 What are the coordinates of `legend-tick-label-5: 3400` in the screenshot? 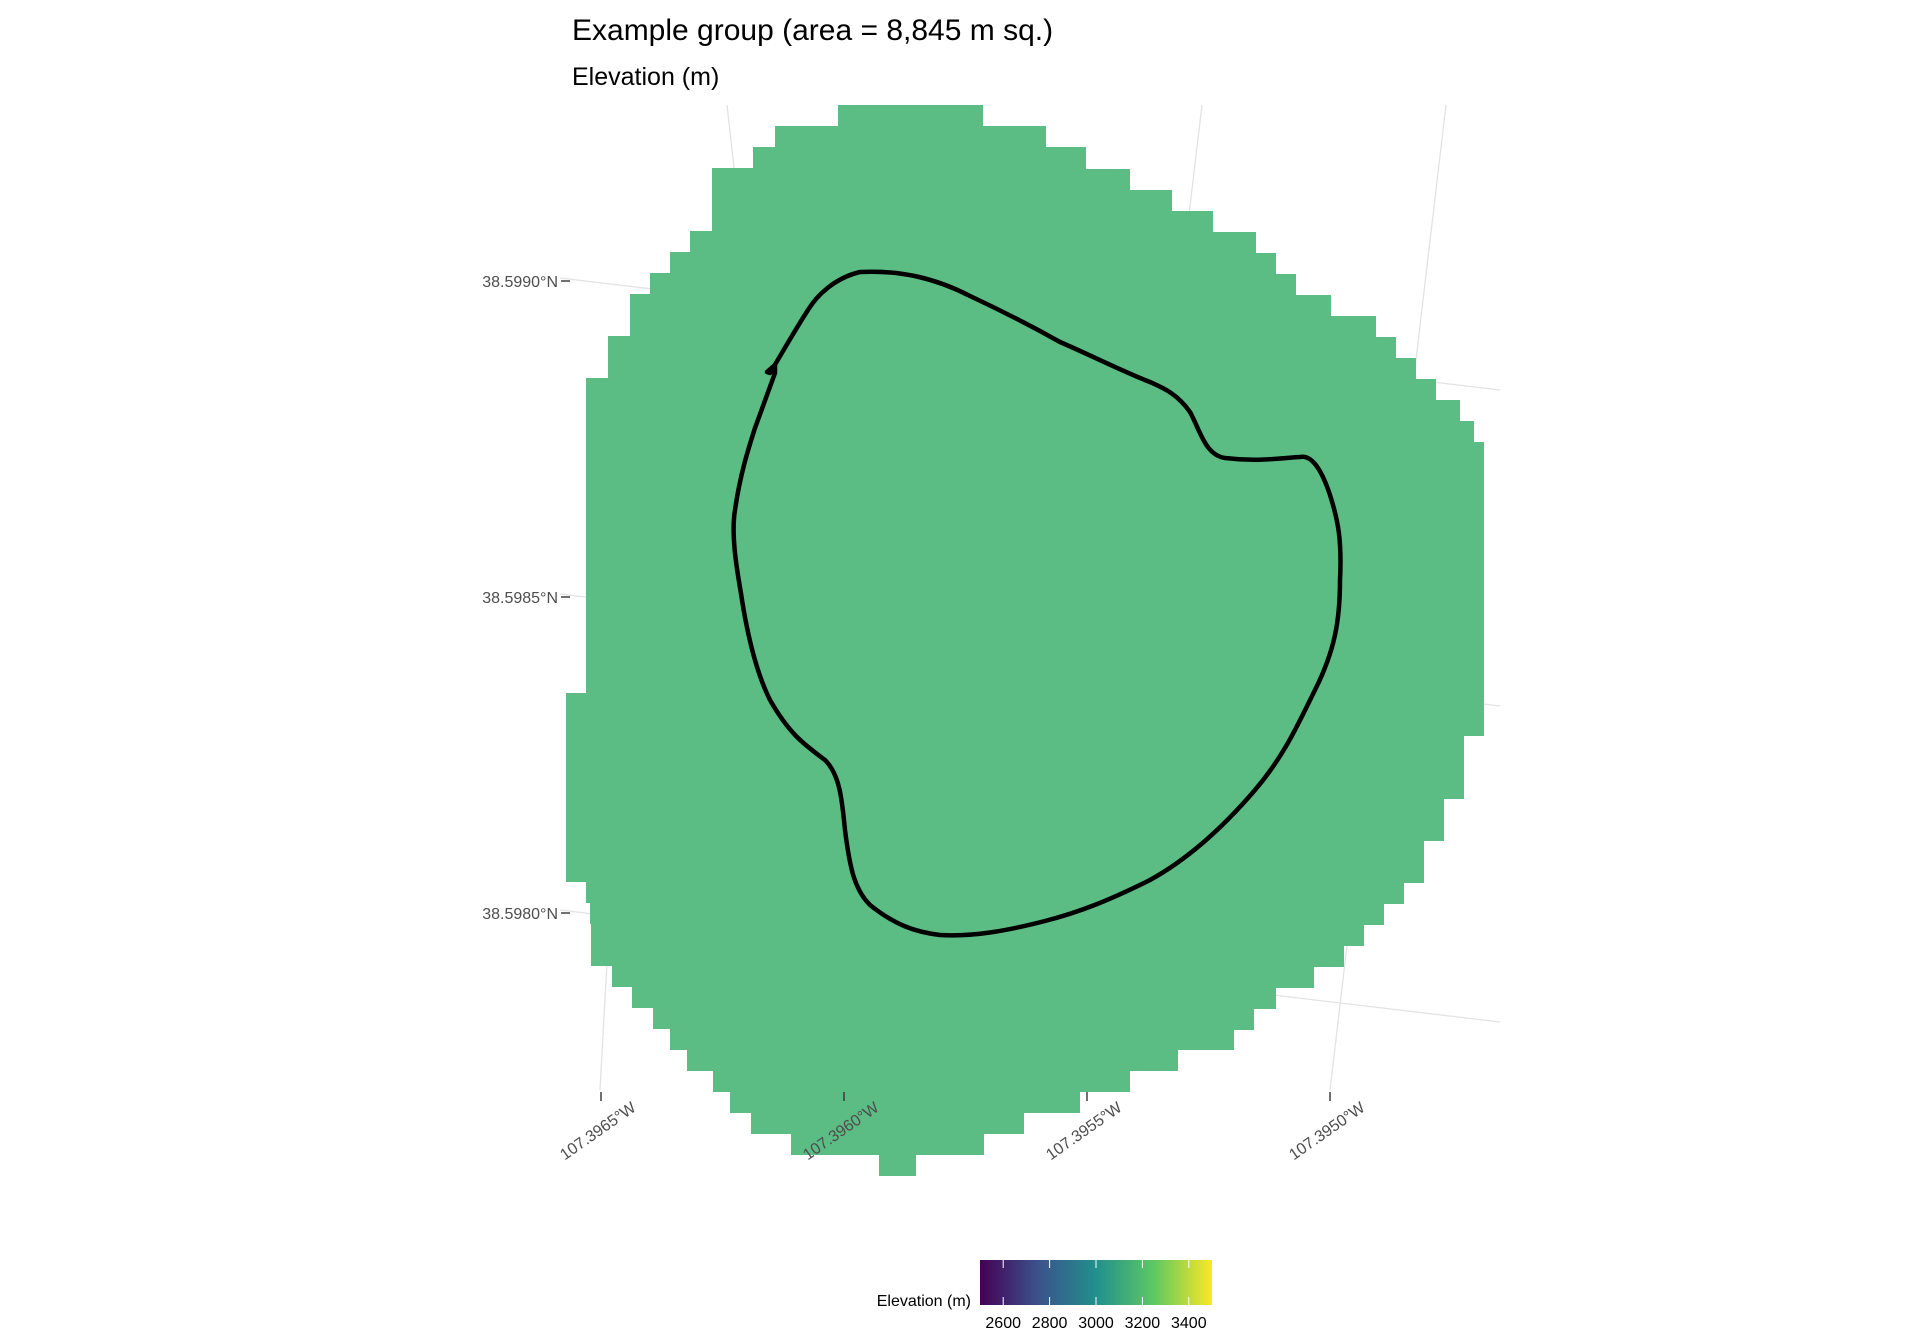 It's located at (1189, 1323).